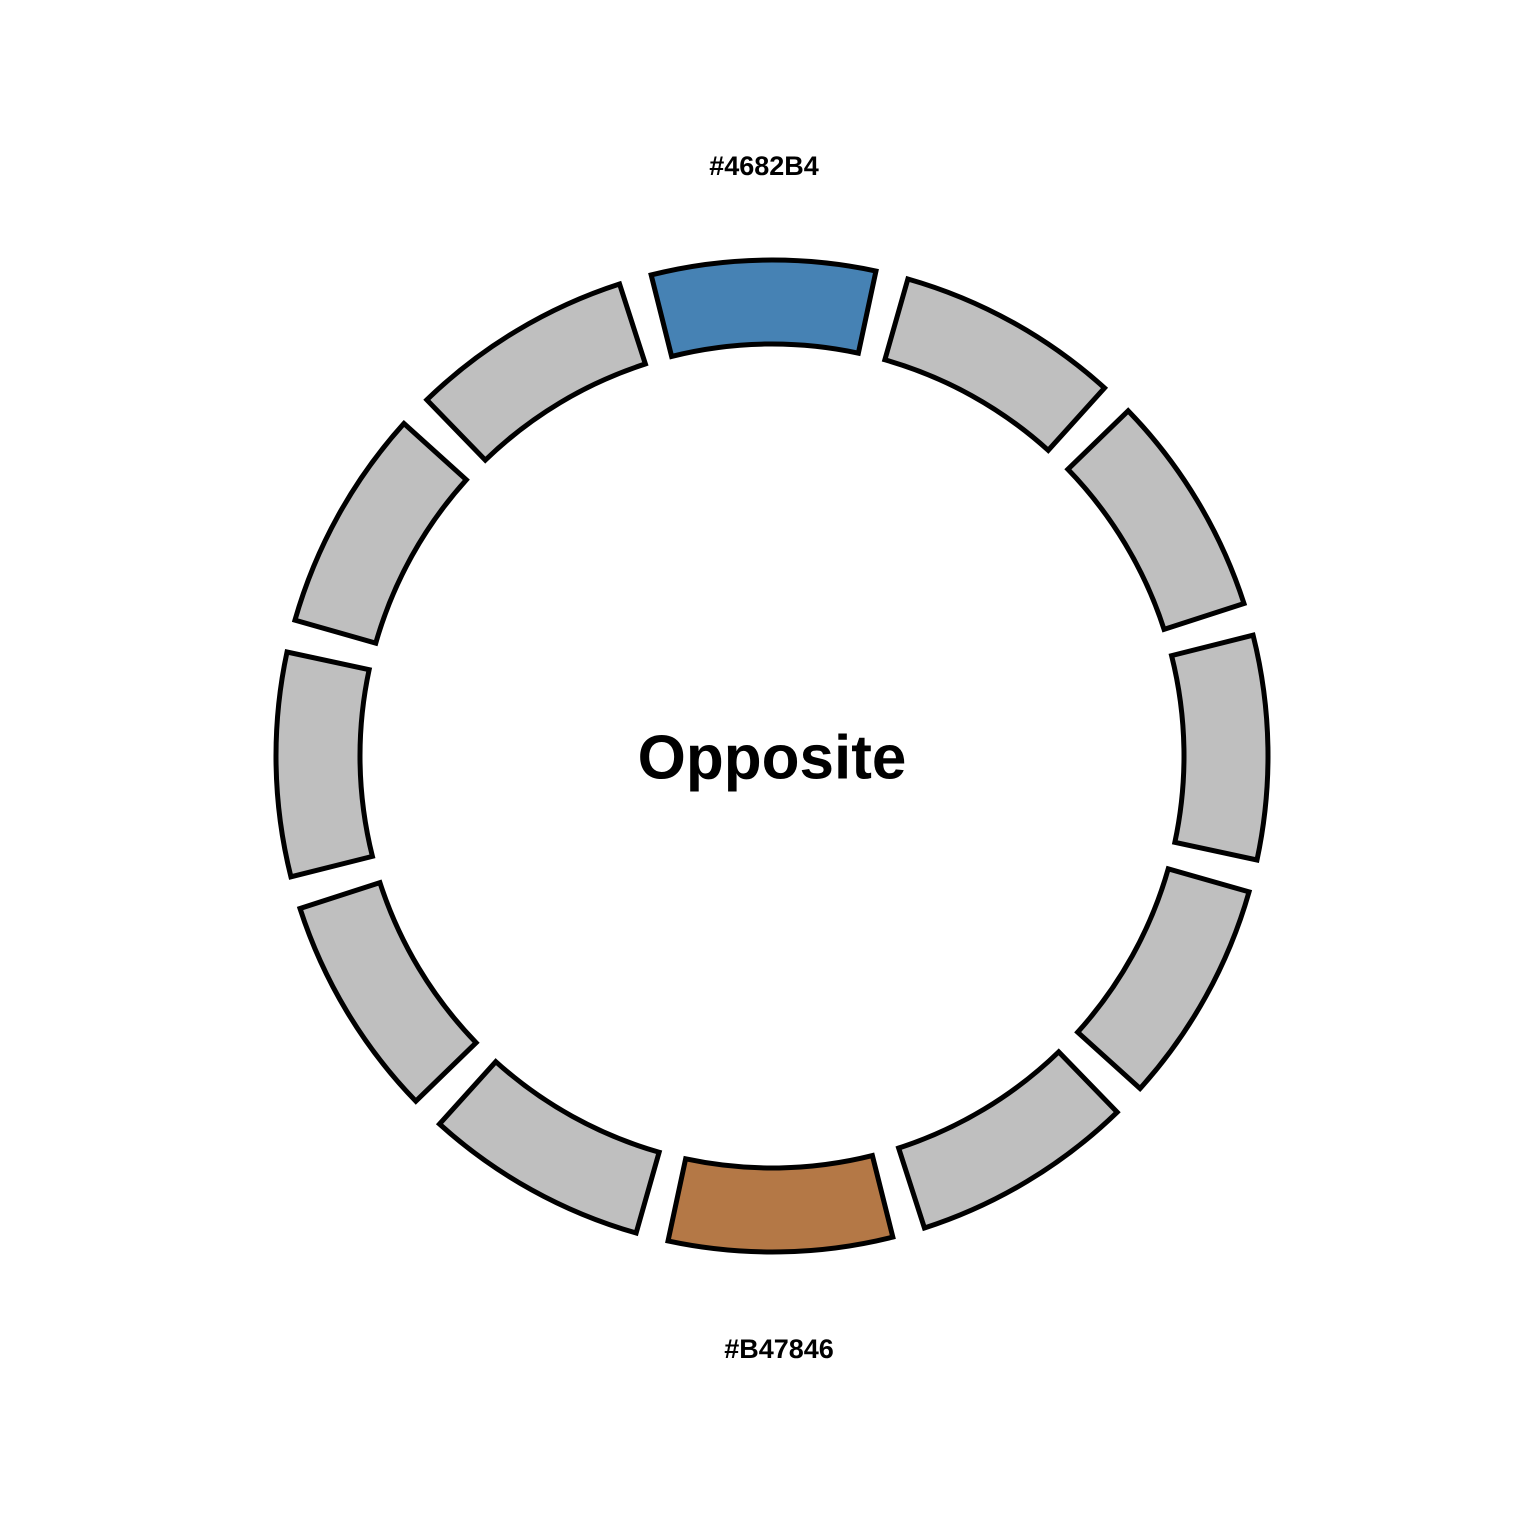 Image resolution: width=1536 pixels, height=1536 pixels. I want to click on center-title: Opposite, so click(772, 758).